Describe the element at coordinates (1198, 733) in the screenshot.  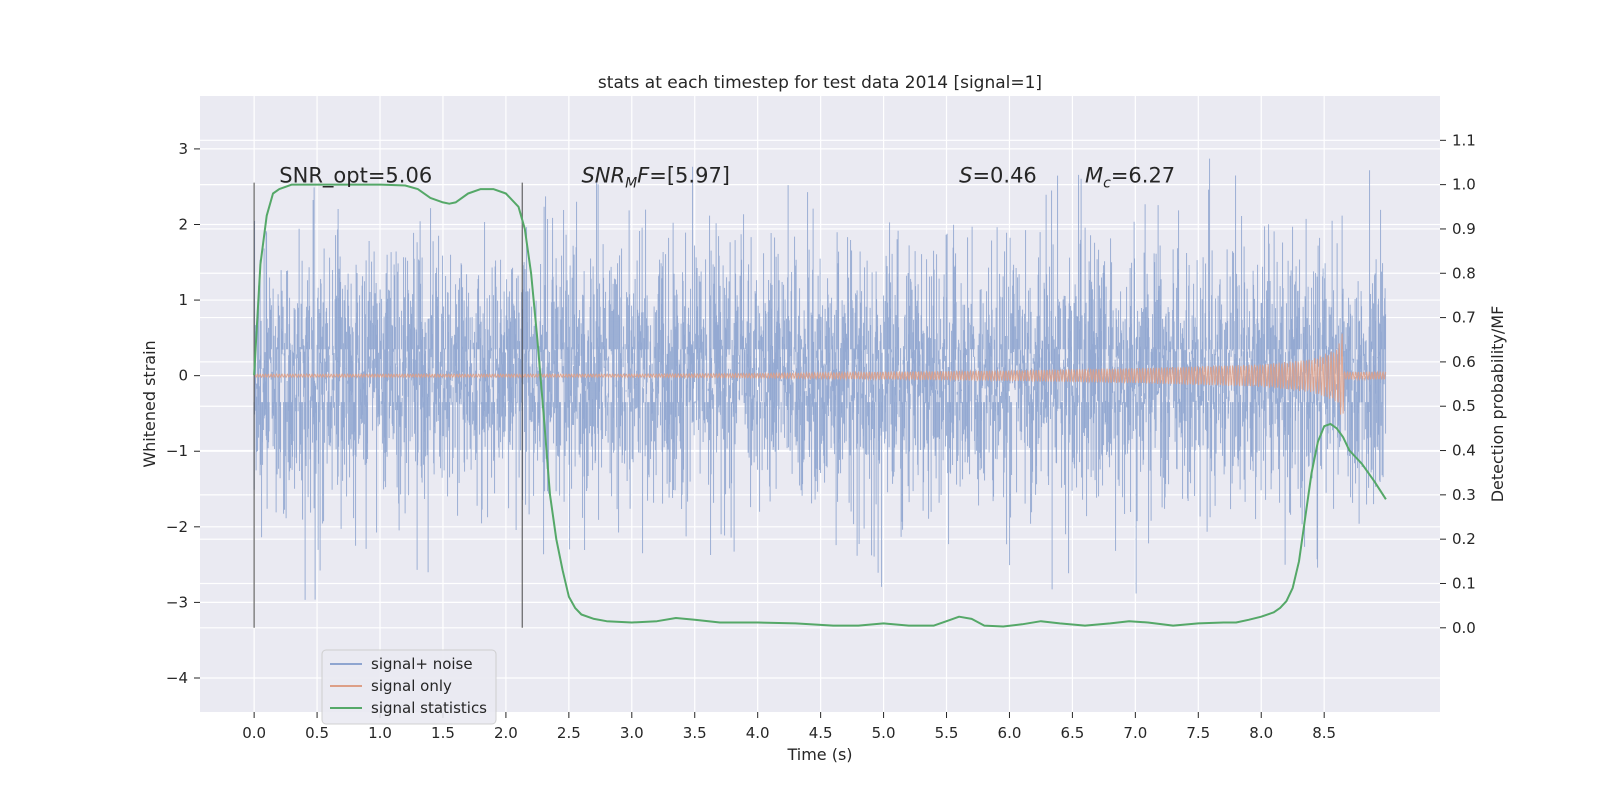
I see `x-tick-label-15: 7.5` at that location.